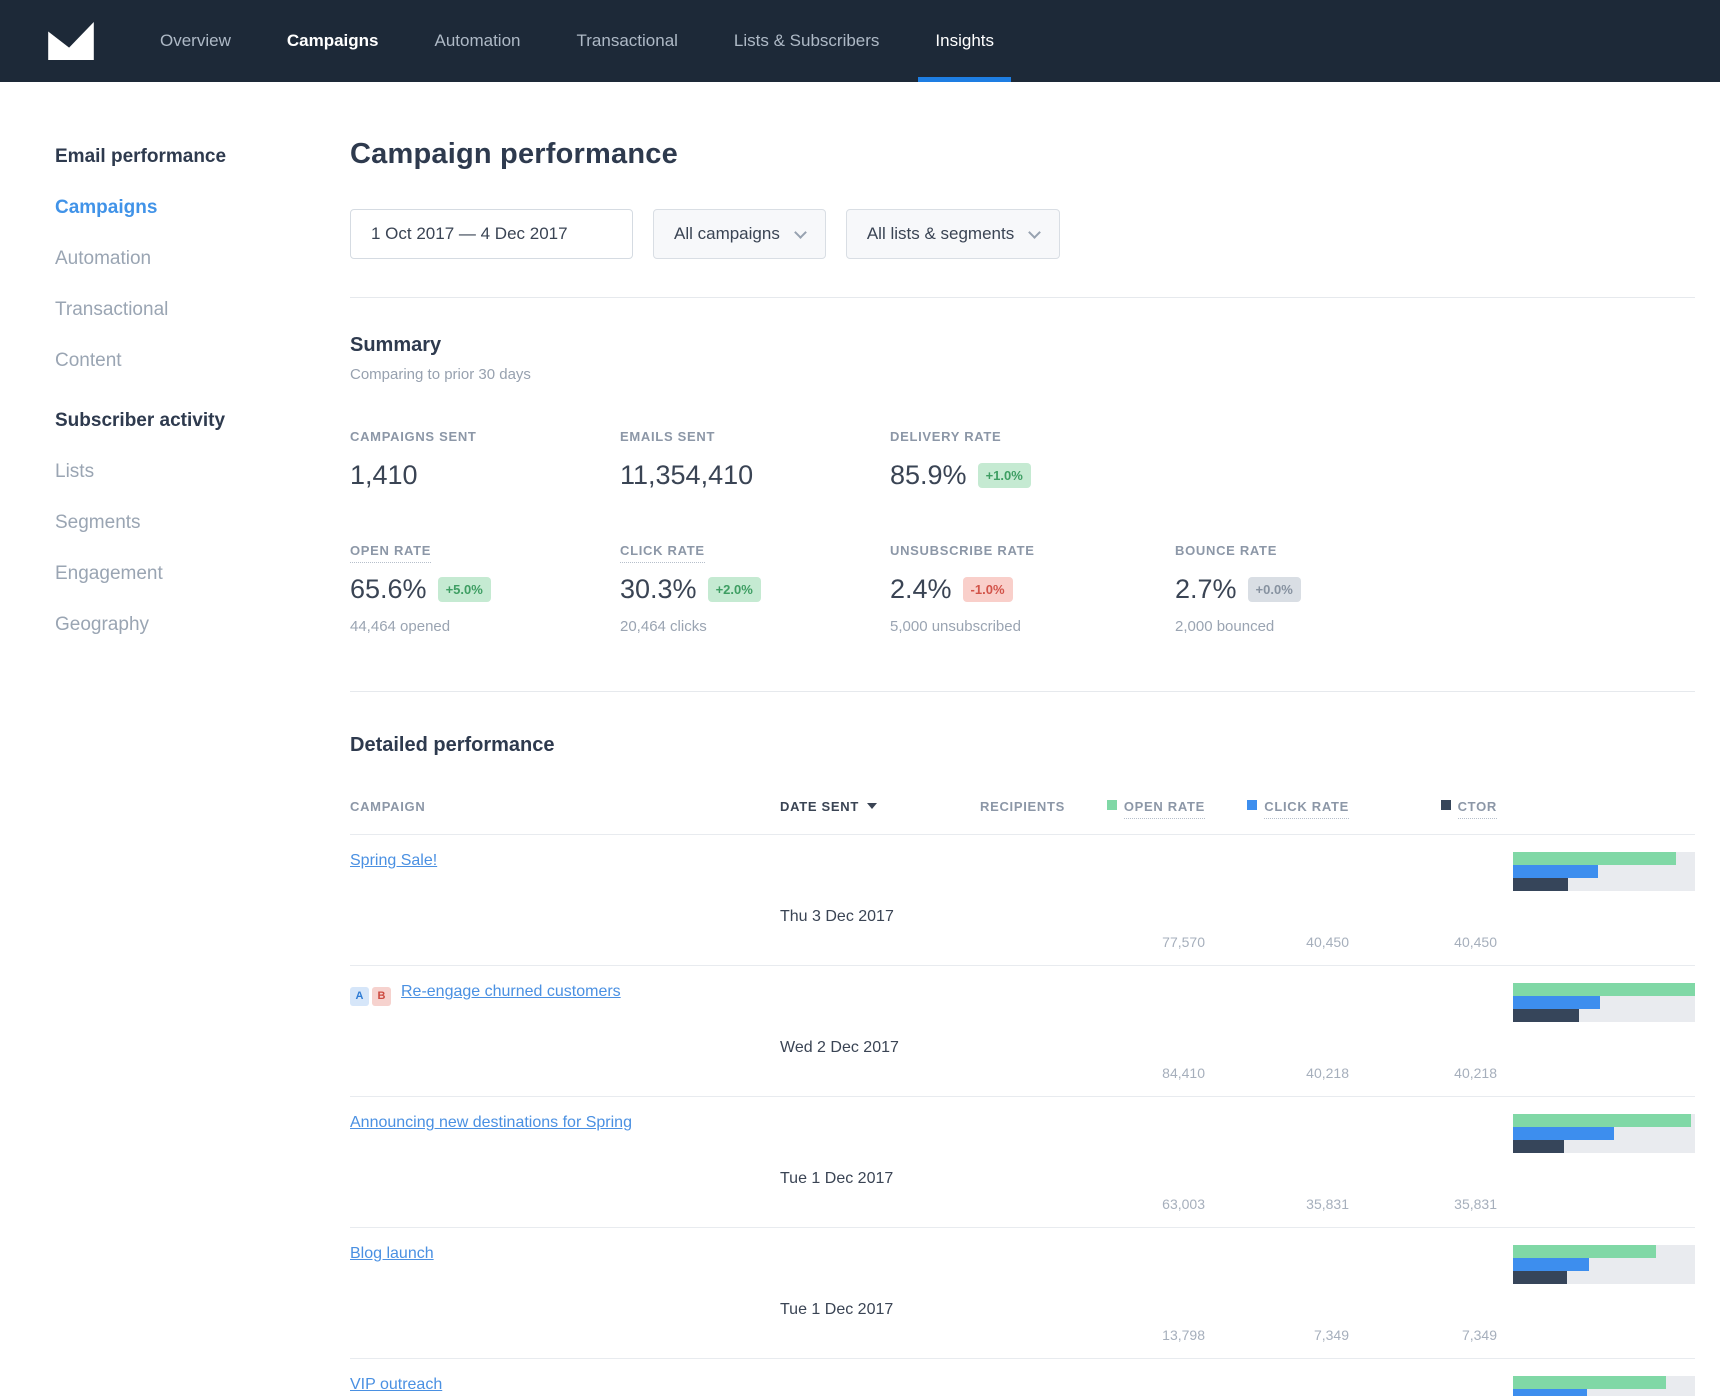 Image resolution: width=1720 pixels, height=1396 pixels. What do you see at coordinates (565, 901) in the screenshot?
I see `cell-campaign: Spring Sale!` at bounding box center [565, 901].